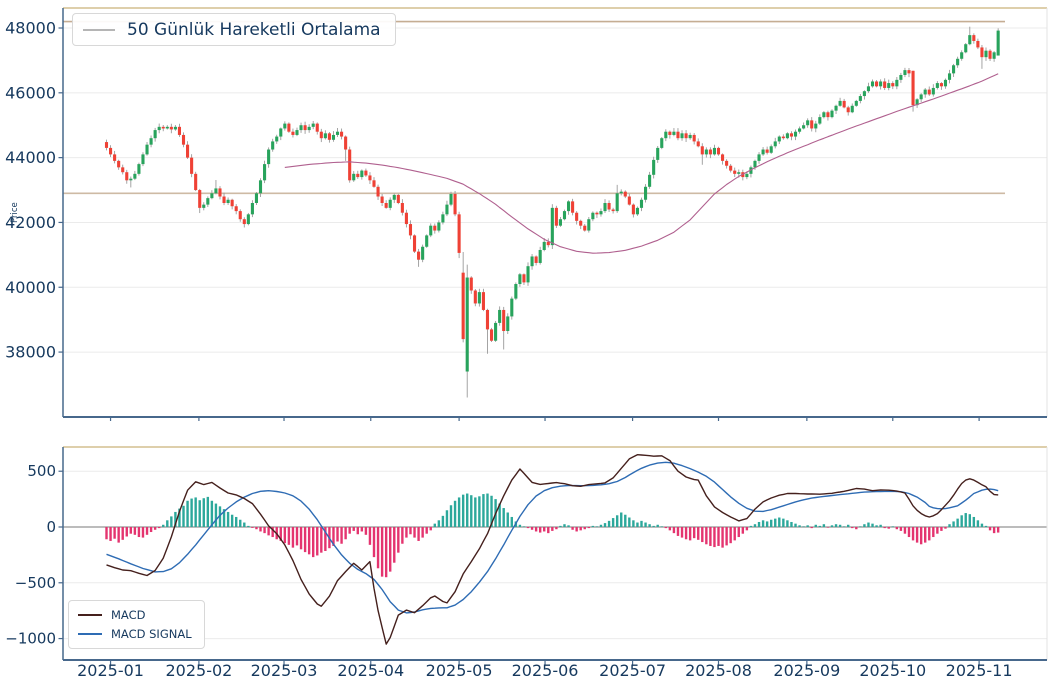  Describe the element at coordinates (151, 634) in the screenshot. I see `macd-signal-legend-label: MACD SIGNAL` at that location.